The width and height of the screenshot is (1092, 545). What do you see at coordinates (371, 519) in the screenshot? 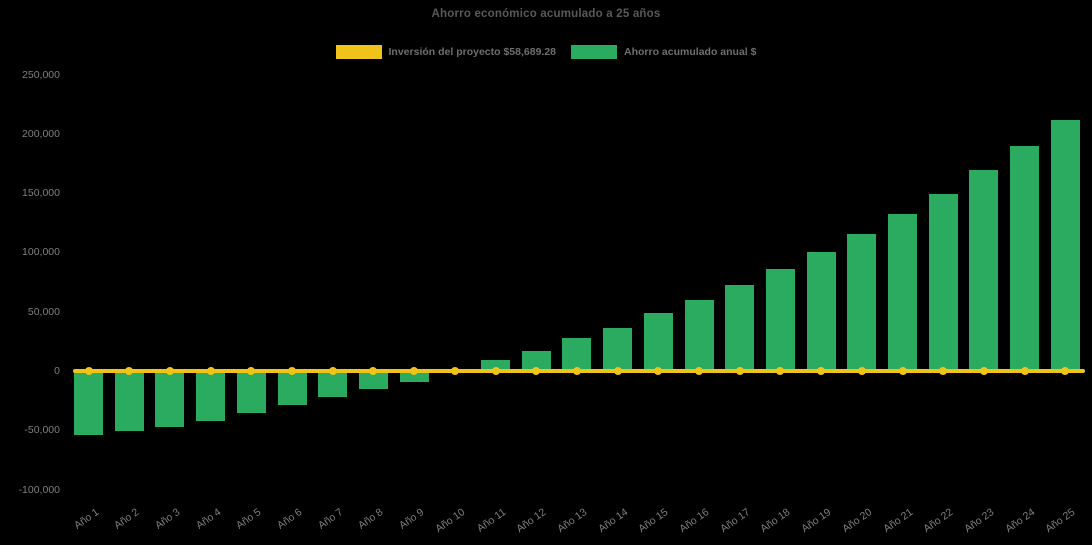
I see `x-tick-label-ano-8: Año 8` at bounding box center [371, 519].